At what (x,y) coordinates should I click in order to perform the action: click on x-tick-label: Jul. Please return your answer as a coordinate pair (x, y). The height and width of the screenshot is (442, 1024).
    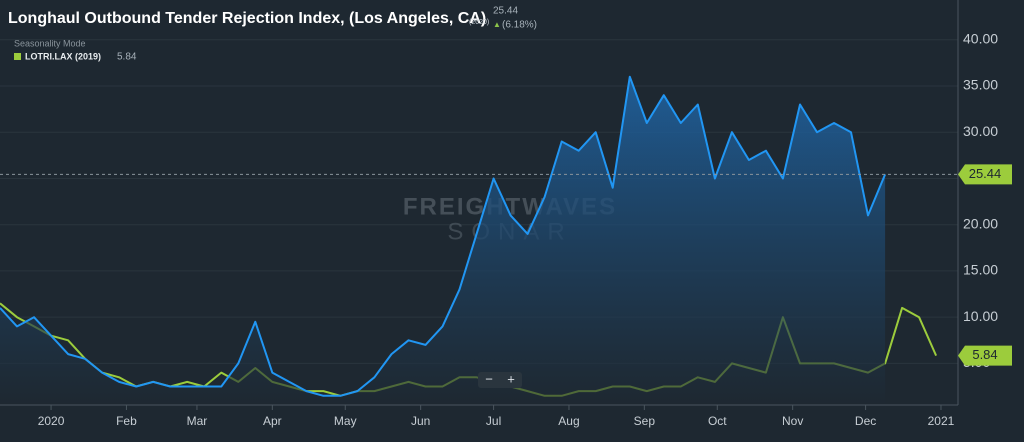
    Looking at the image, I should click on (493, 421).